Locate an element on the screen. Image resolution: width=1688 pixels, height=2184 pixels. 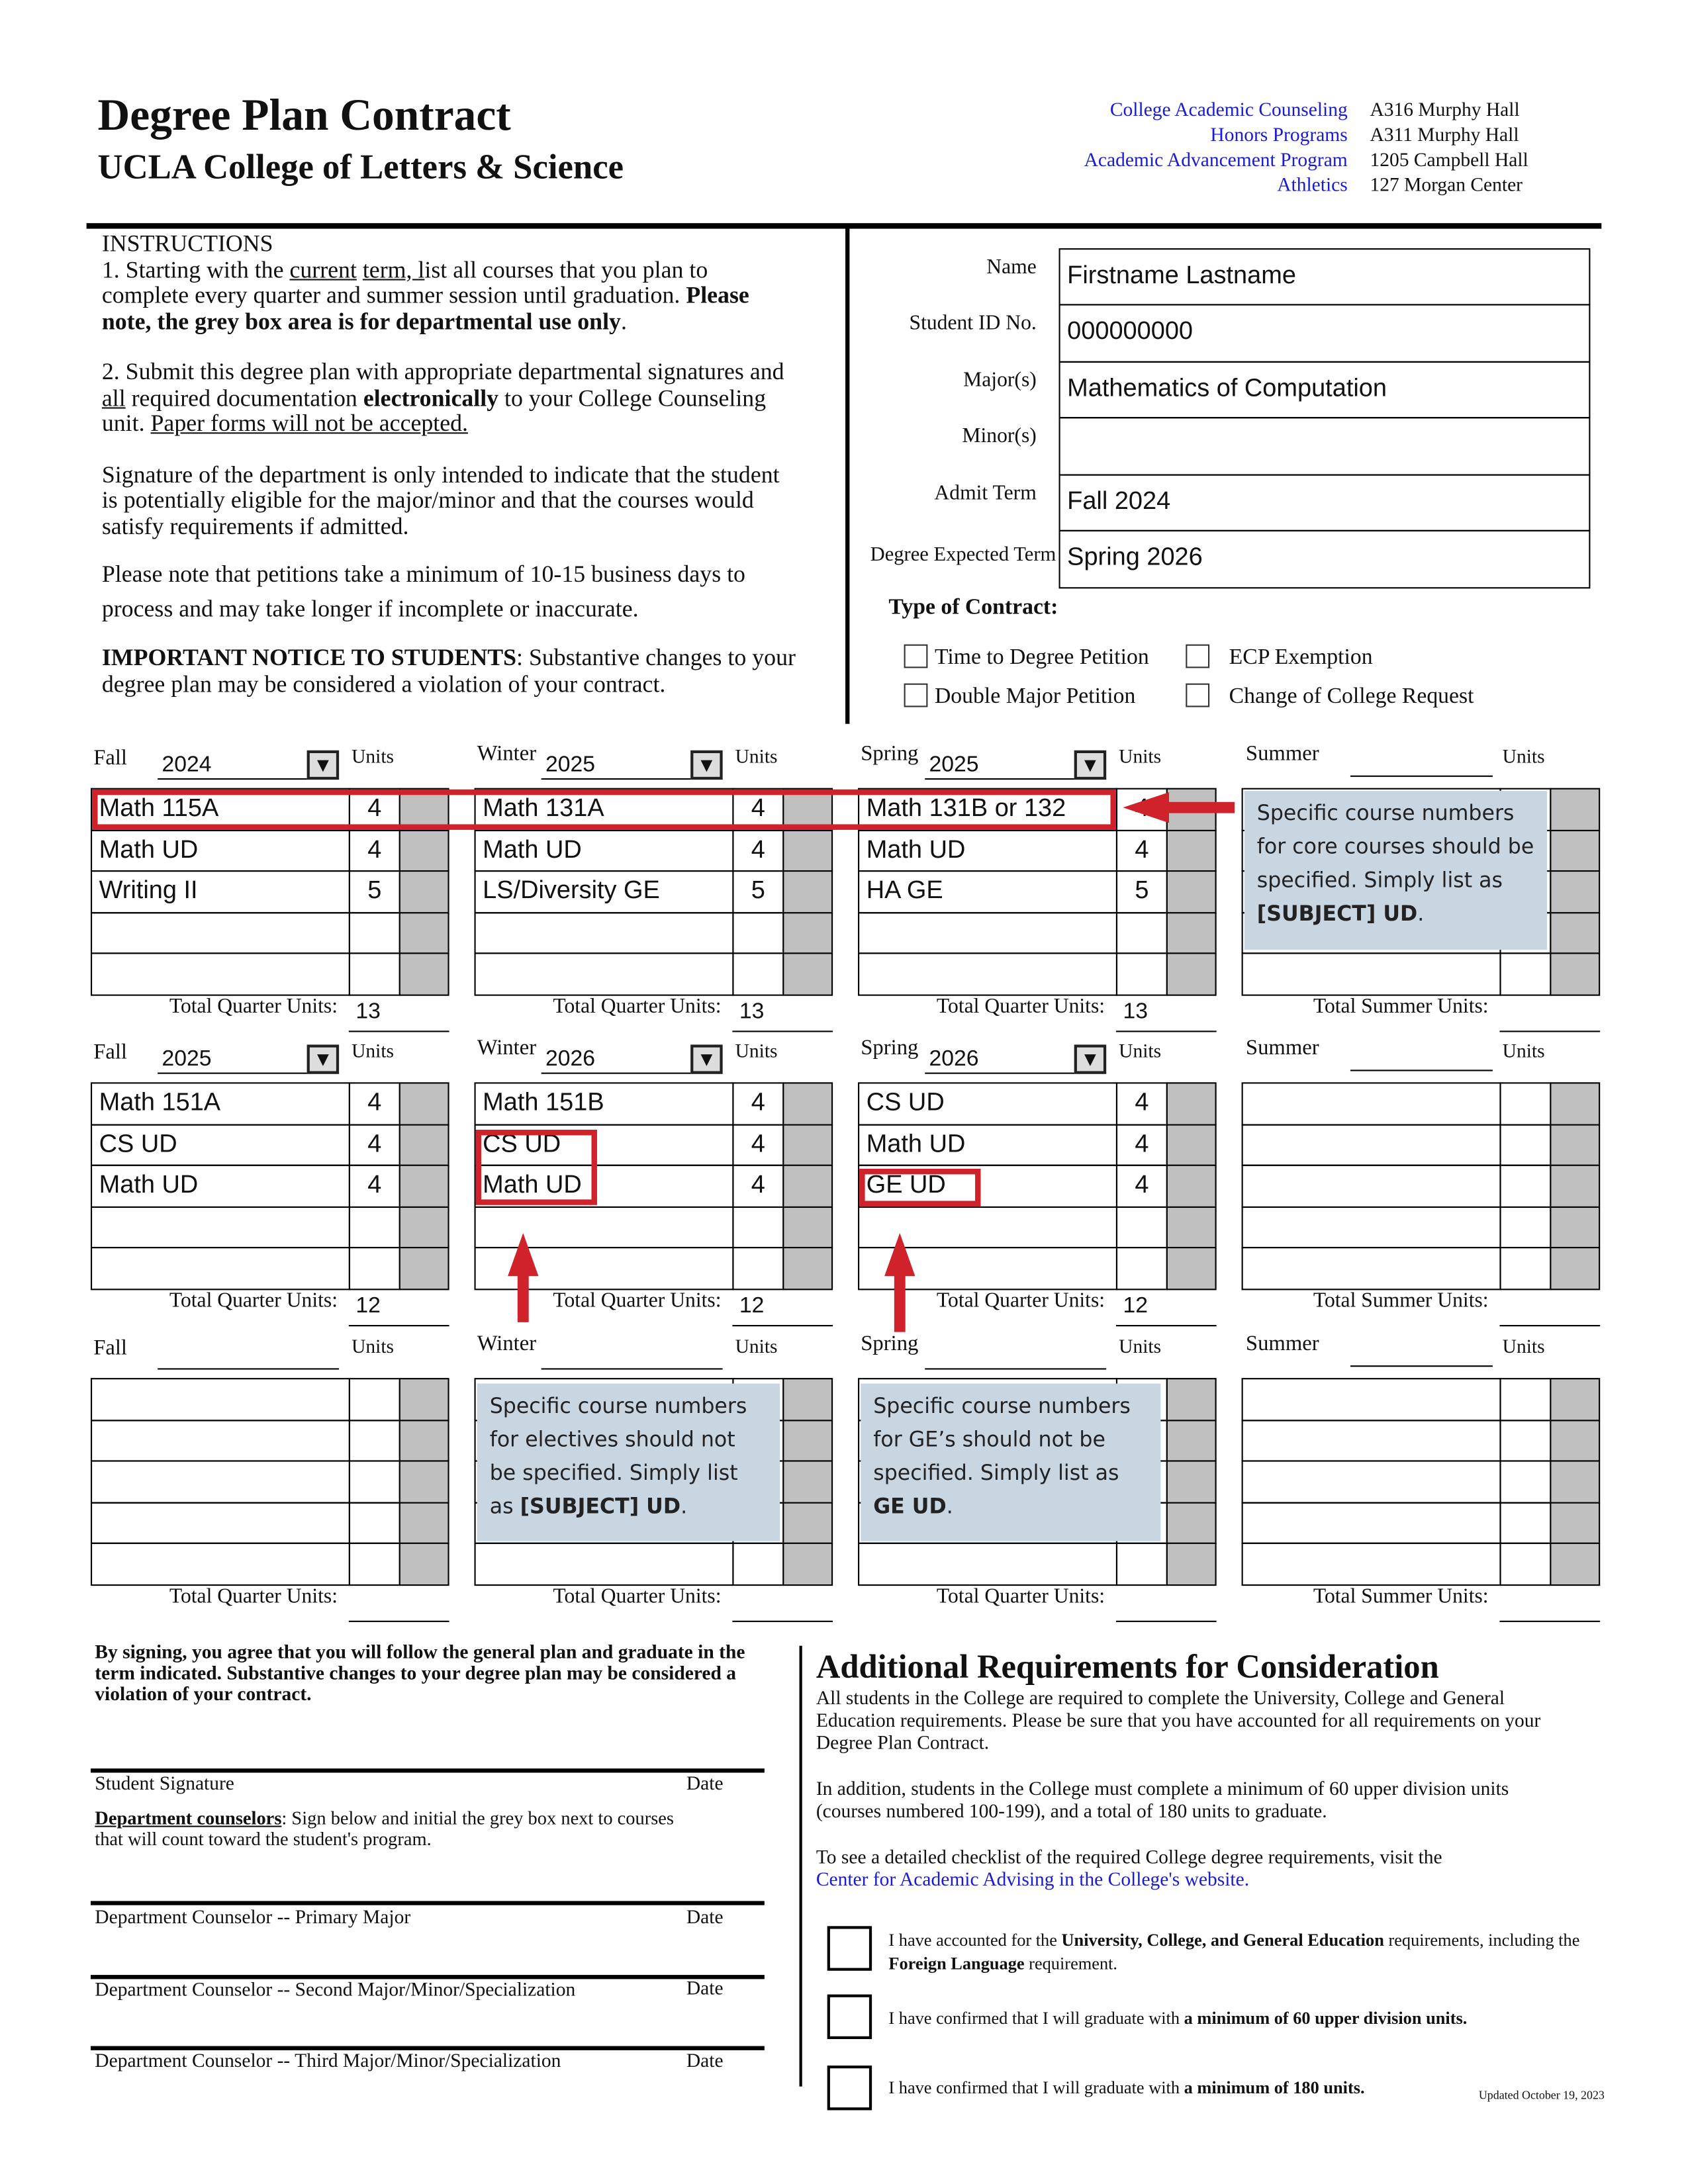
course-name-field: Math 115A is located at coordinates (220, 809).